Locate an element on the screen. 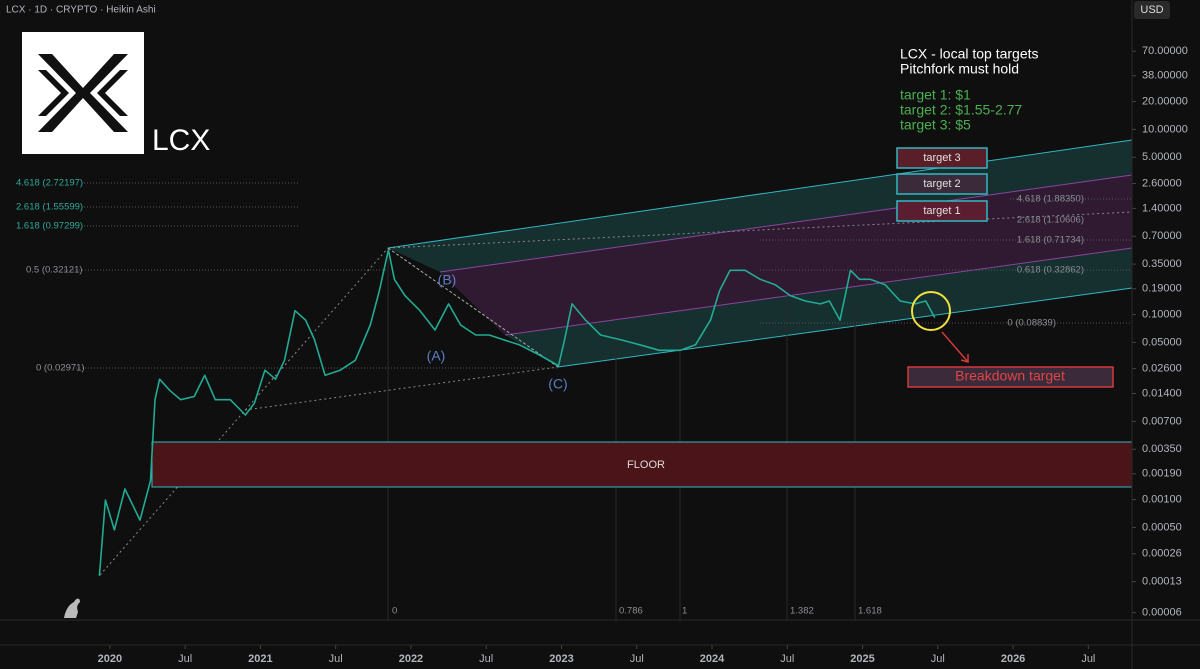  breakdown-box is located at coordinates (1010, 377).